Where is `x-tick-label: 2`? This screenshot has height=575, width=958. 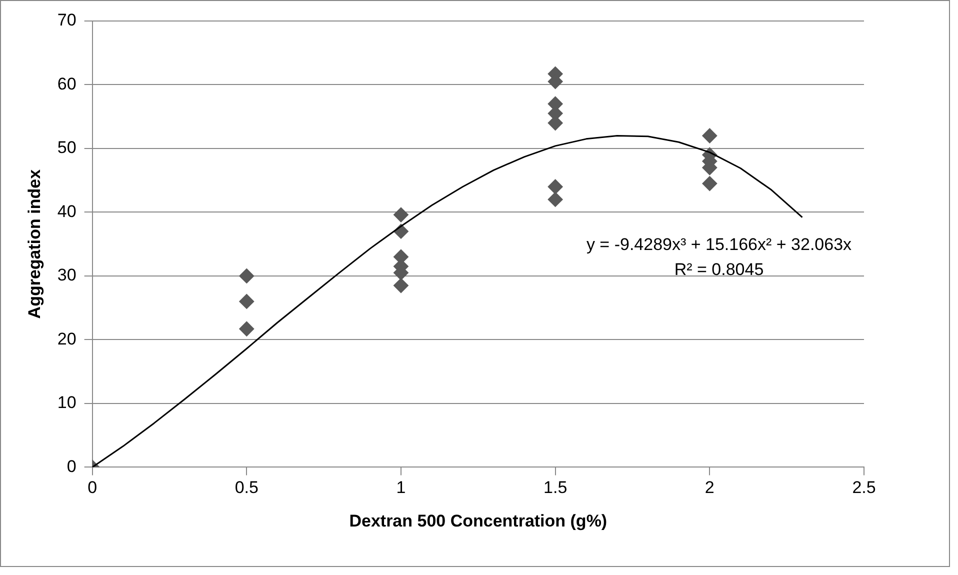
x-tick-label: 2 is located at coordinates (709, 488).